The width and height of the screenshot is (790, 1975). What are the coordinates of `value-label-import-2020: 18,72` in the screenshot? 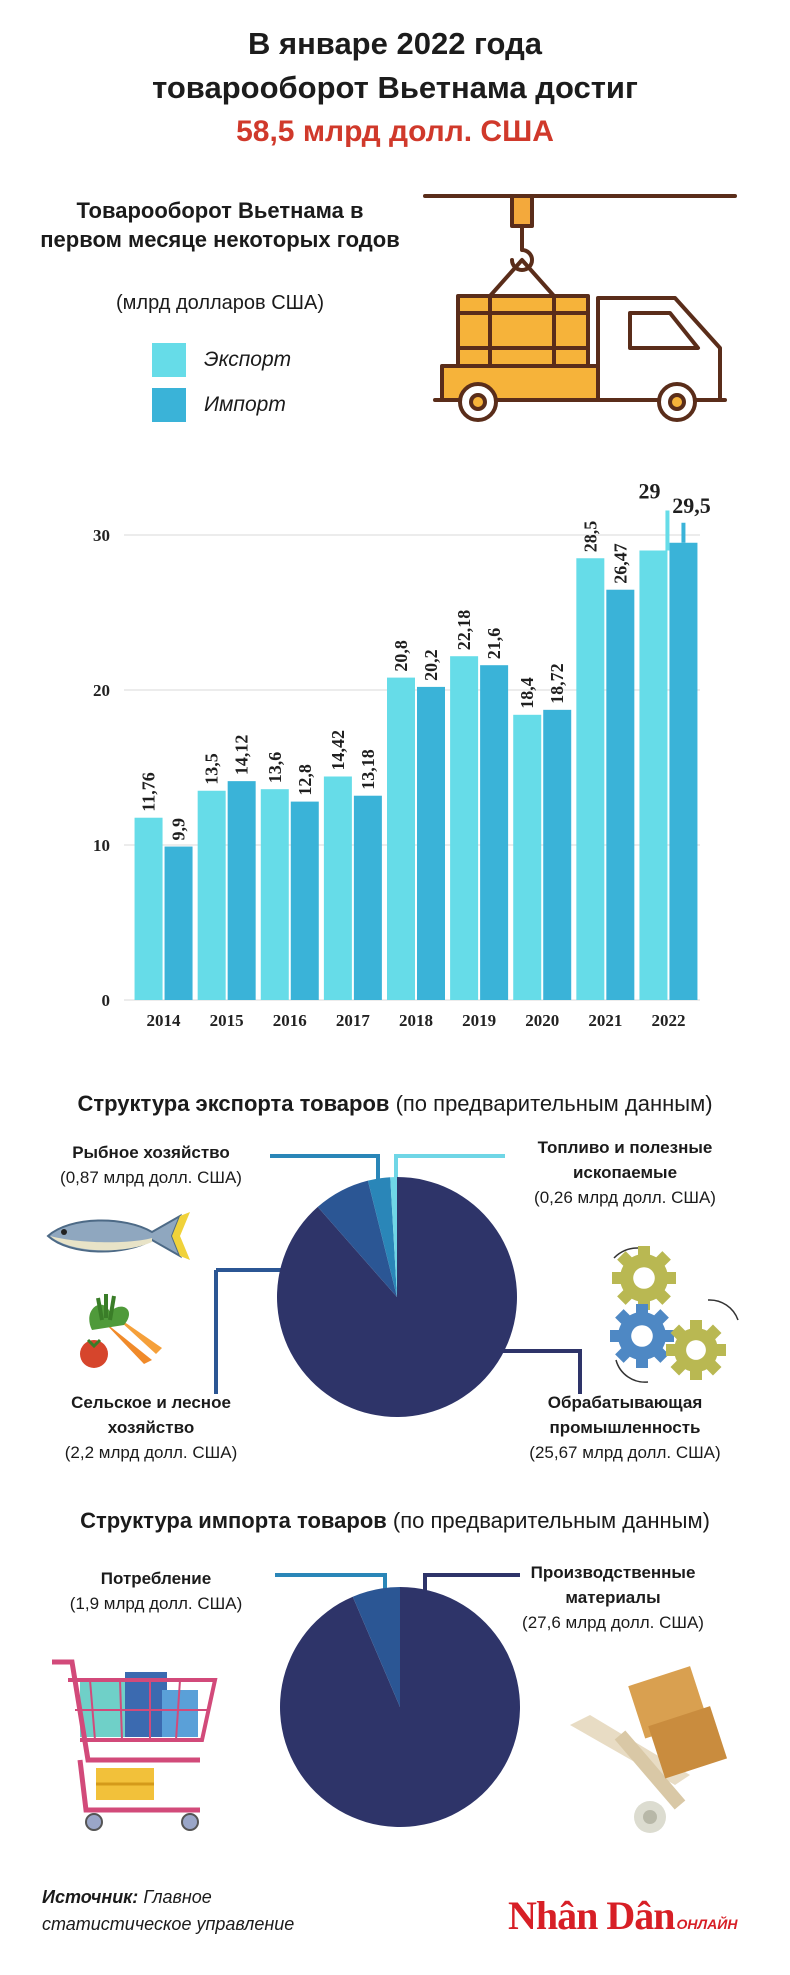 It's located at (557, 683).